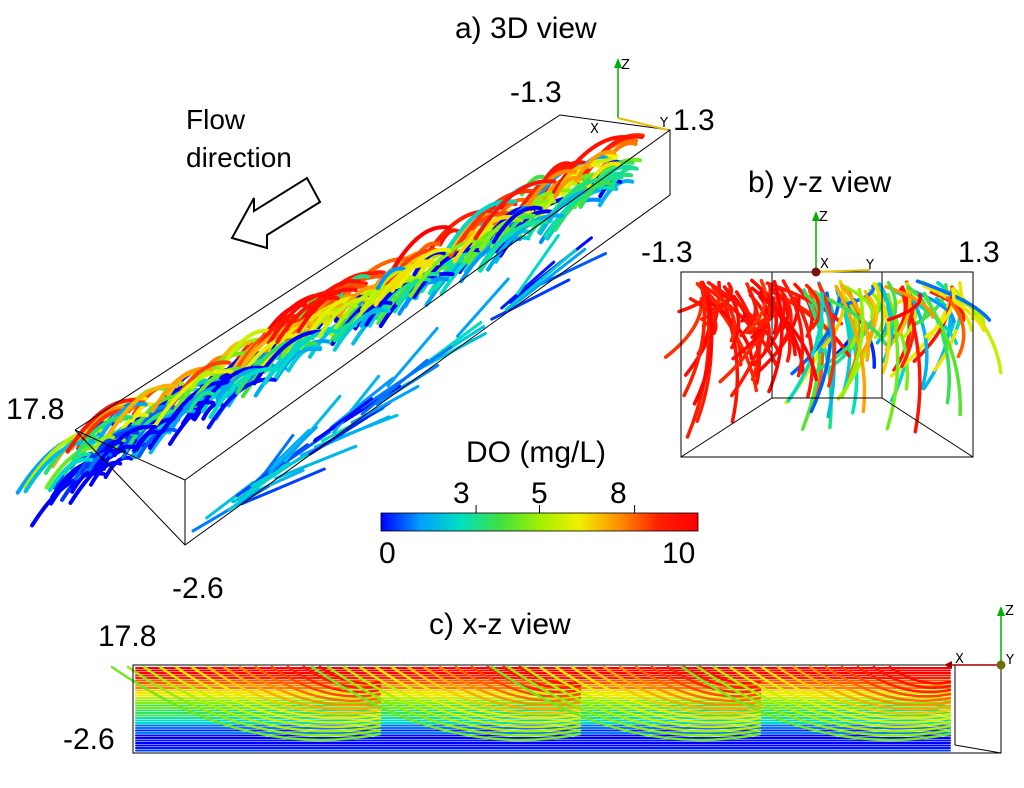 The image size is (1024, 788). I want to click on box-edge-yz-right, so click(927, 427).